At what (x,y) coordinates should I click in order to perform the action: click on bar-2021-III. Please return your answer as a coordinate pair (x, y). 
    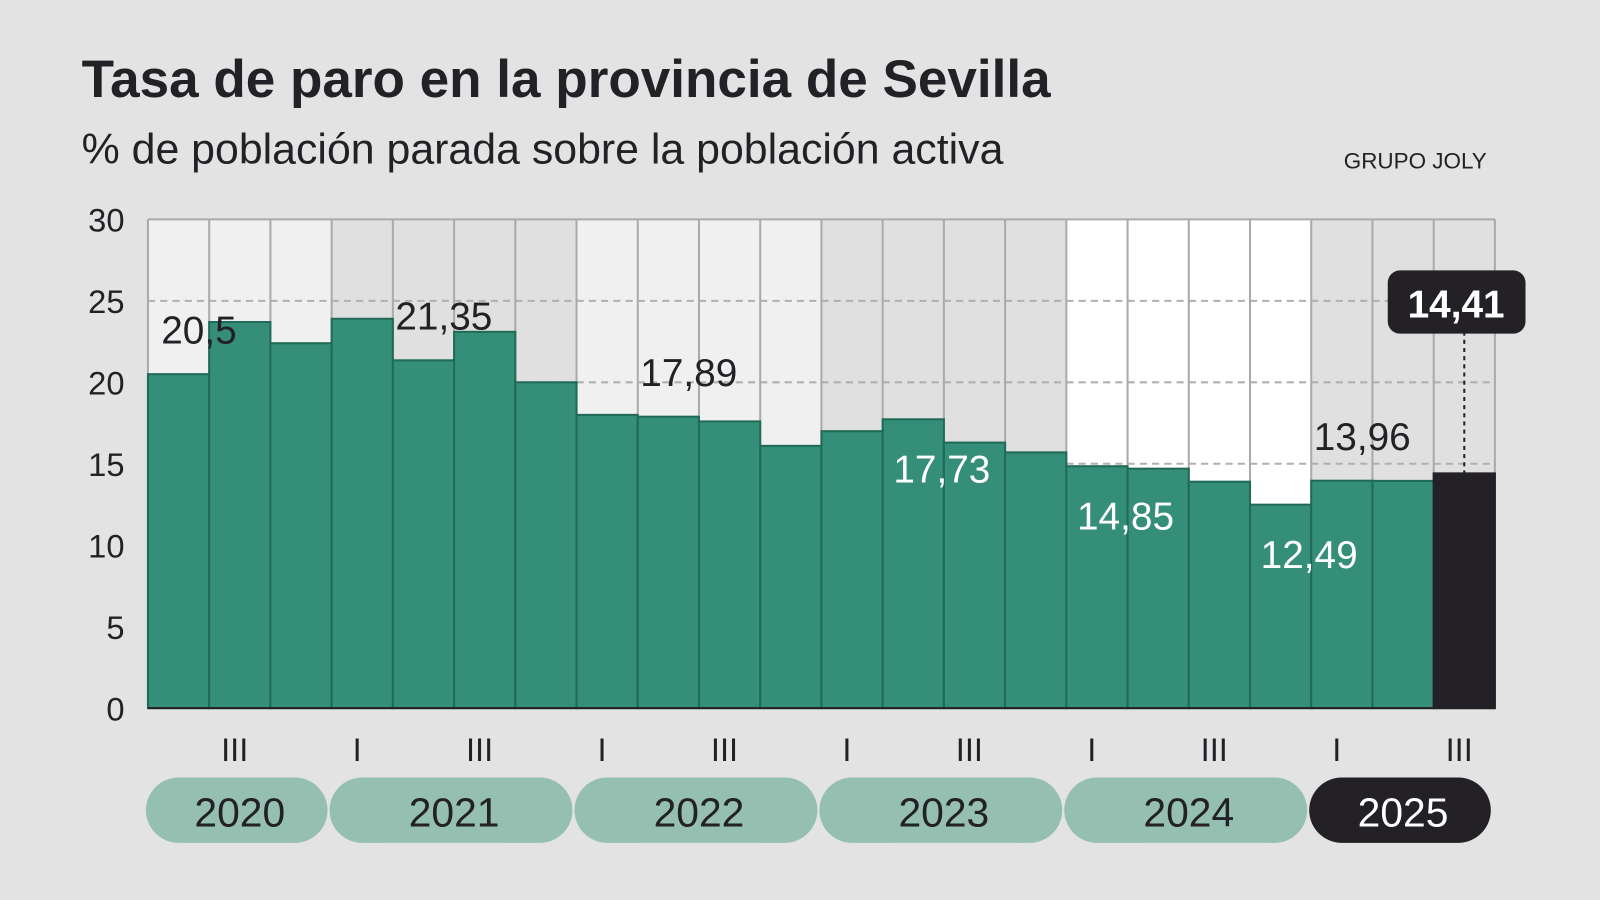
    Looking at the image, I should click on (485, 520).